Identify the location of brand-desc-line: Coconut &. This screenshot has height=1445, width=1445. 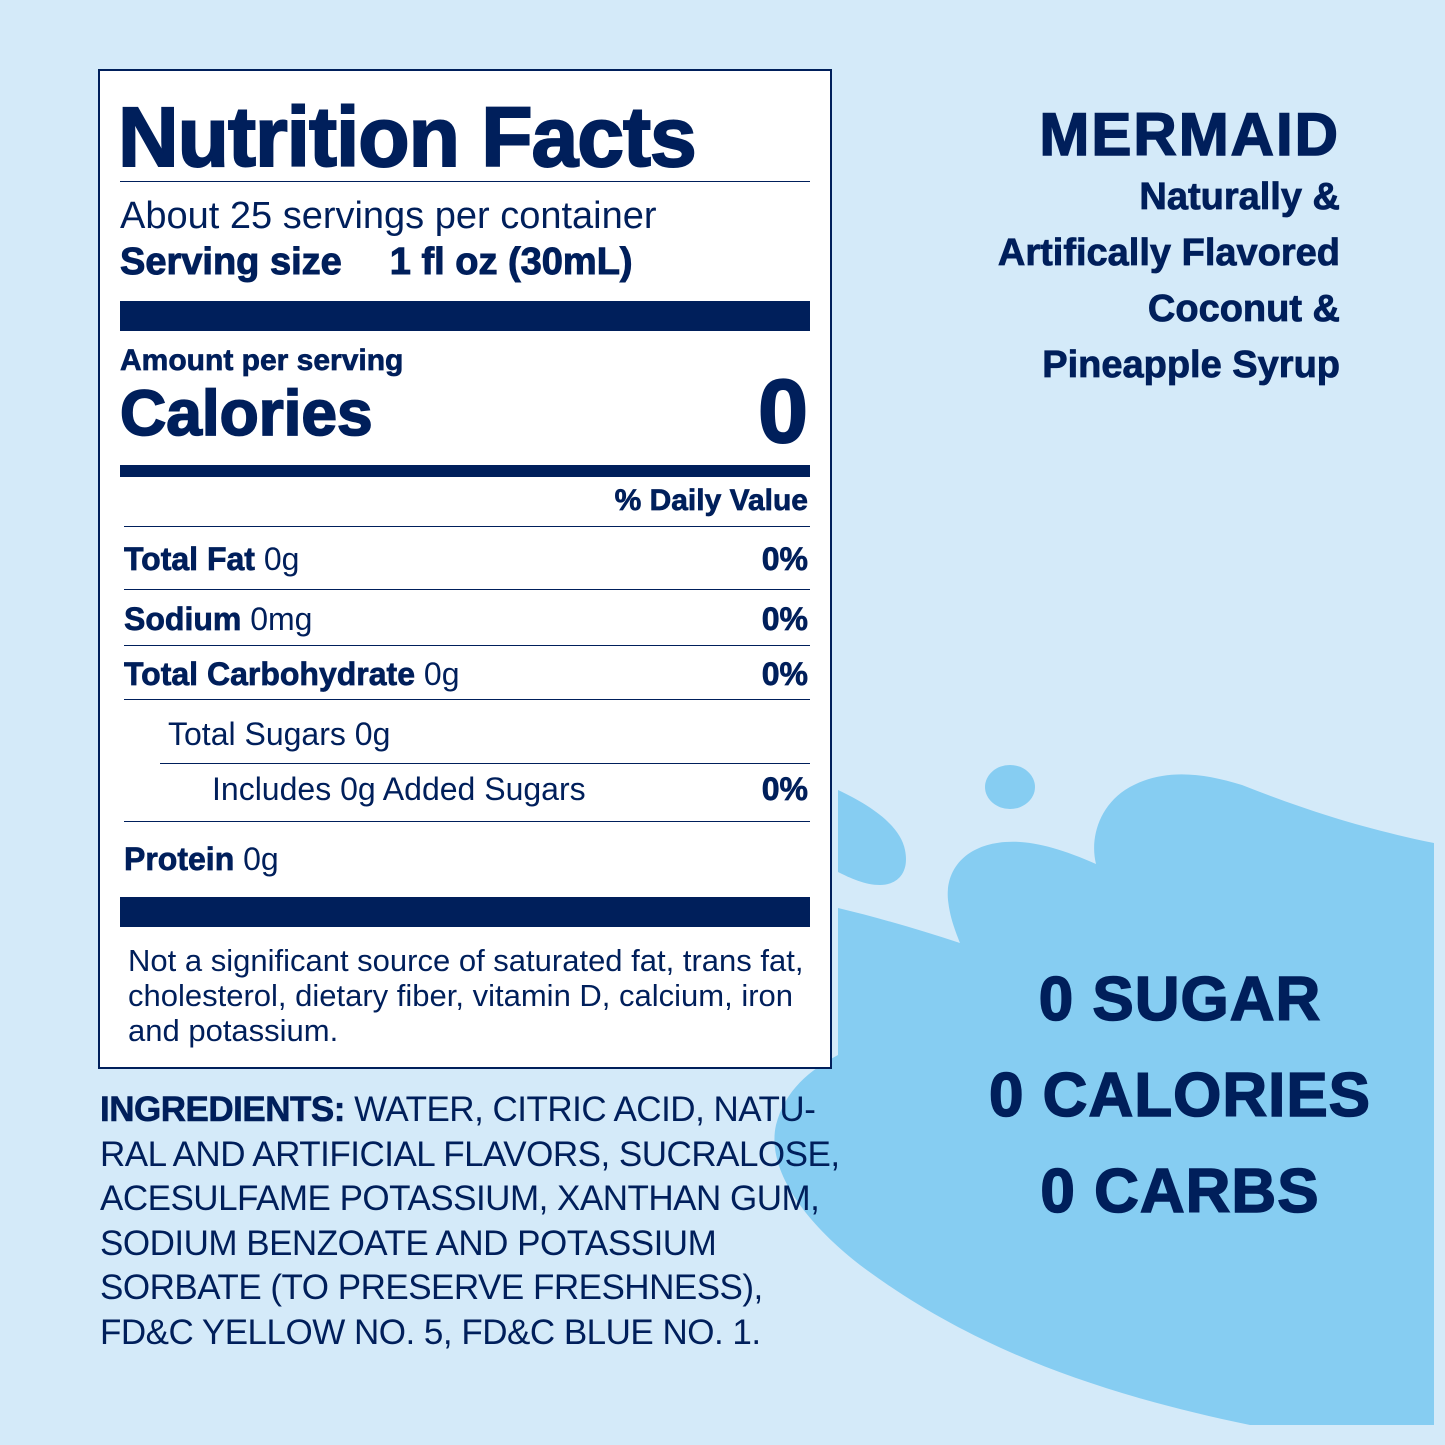
(1244, 309).